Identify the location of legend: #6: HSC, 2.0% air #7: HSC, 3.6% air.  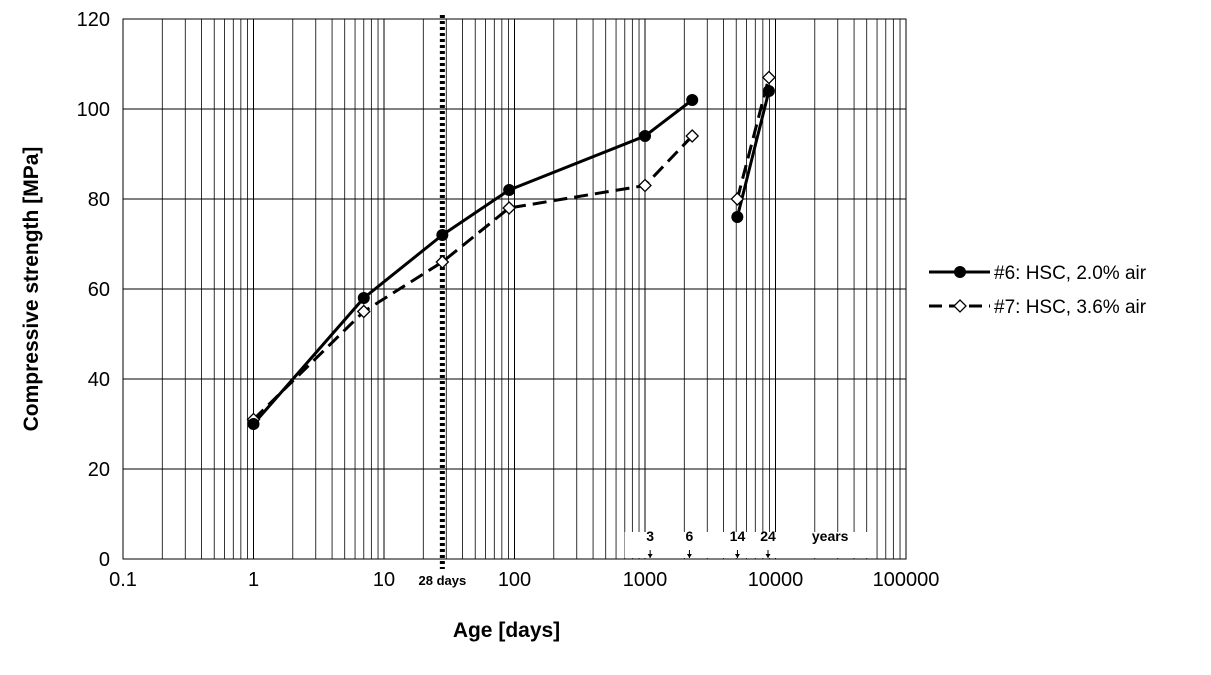
(1038, 290).